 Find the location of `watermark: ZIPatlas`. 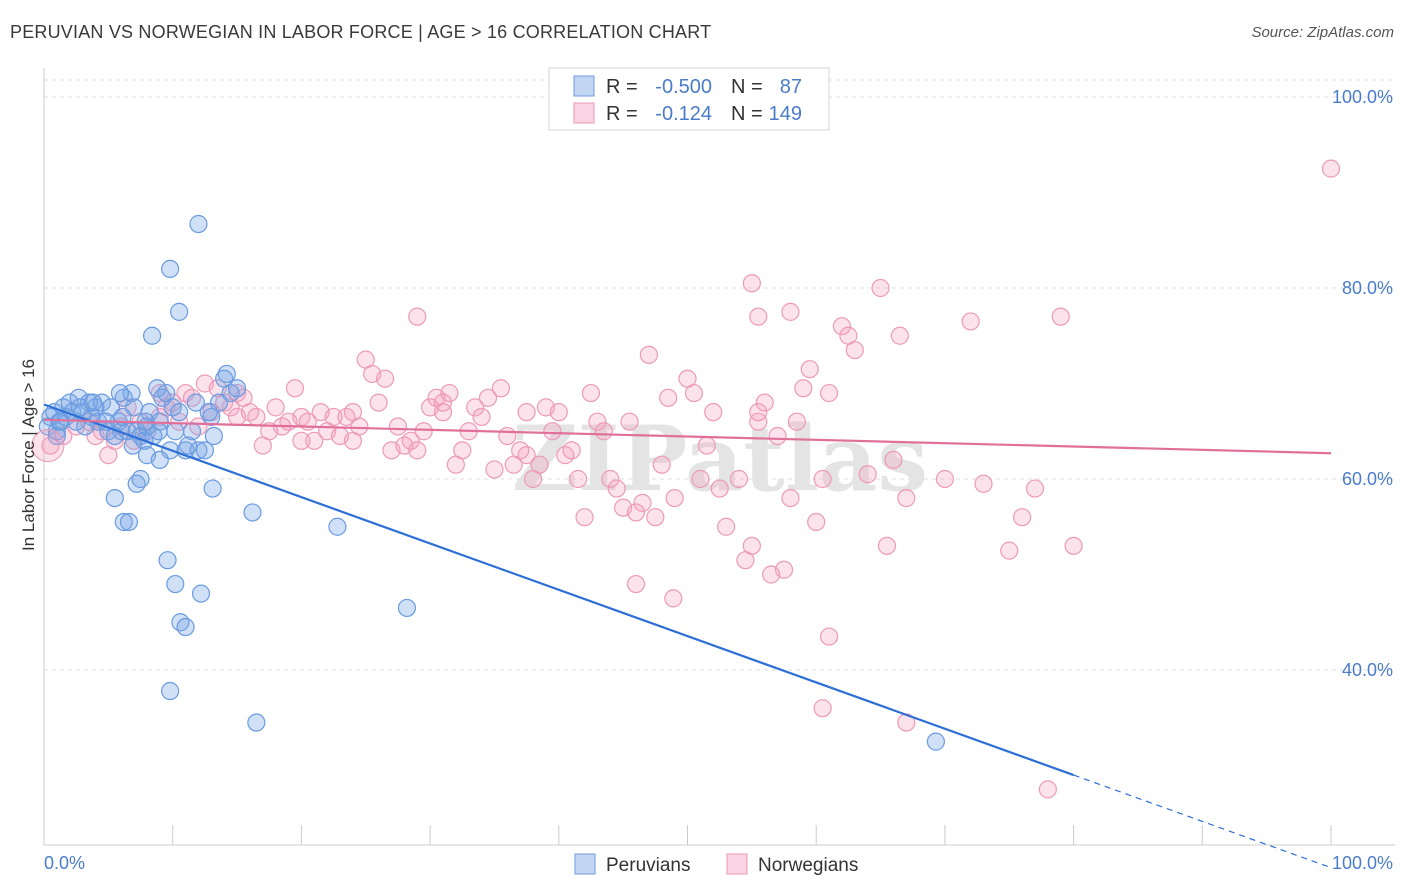

watermark: ZIPatlas is located at coordinates (720, 459).